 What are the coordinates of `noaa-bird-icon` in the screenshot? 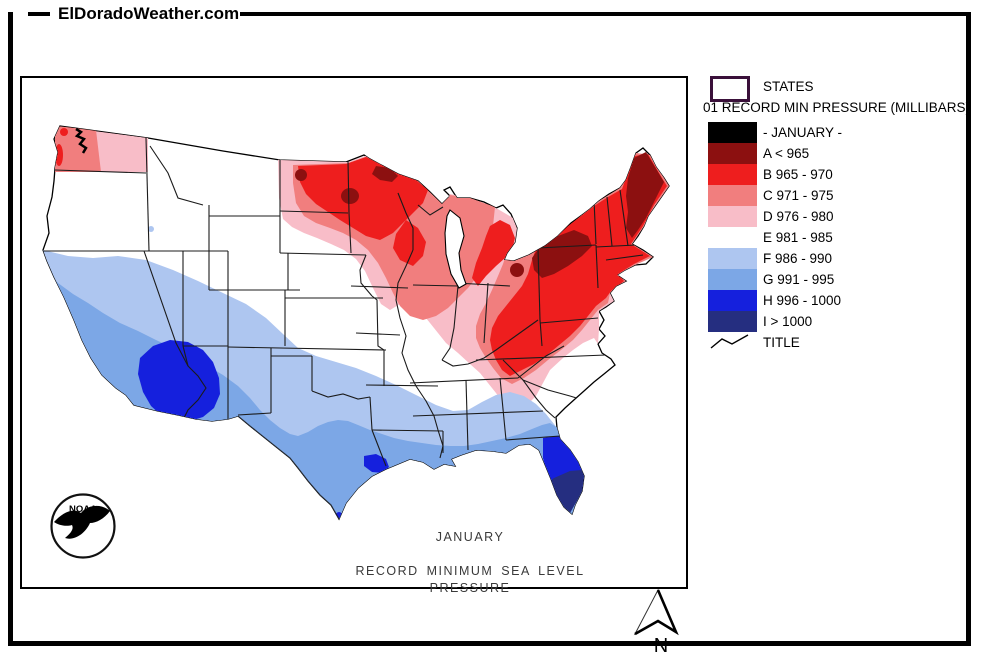 It's located at (82, 522).